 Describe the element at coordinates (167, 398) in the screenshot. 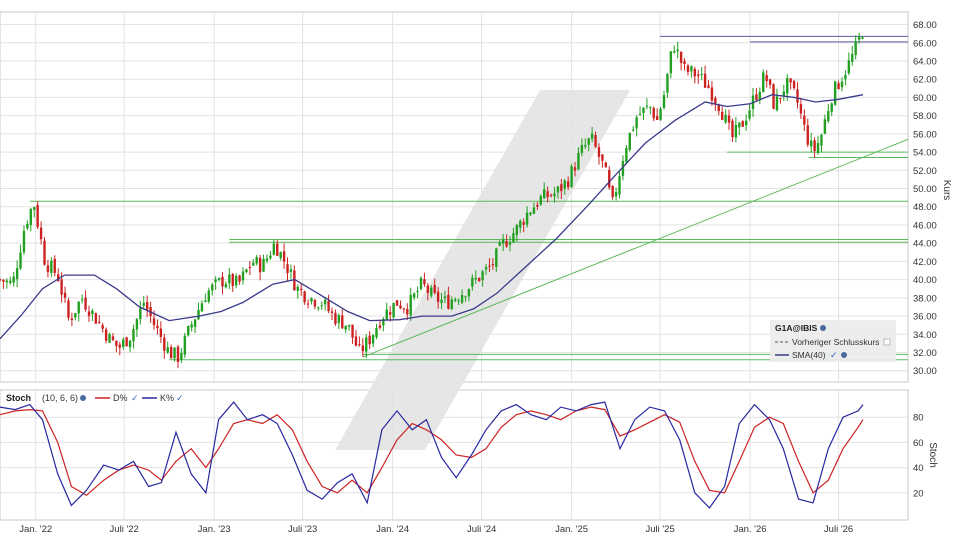

I see `stoch-legend-label-k: K%` at that location.